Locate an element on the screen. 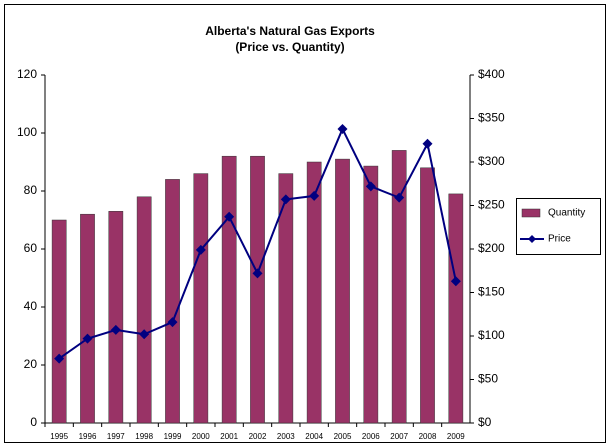  y2-tick-label: $350 is located at coordinates (491, 118).